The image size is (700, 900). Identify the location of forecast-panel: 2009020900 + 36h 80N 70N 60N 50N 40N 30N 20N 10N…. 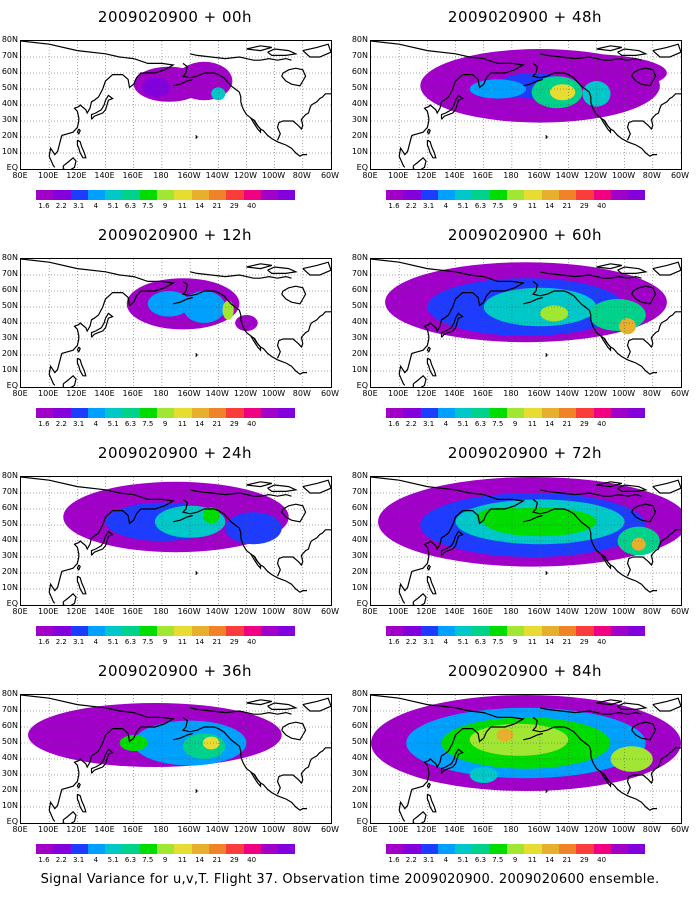
(175, 766).